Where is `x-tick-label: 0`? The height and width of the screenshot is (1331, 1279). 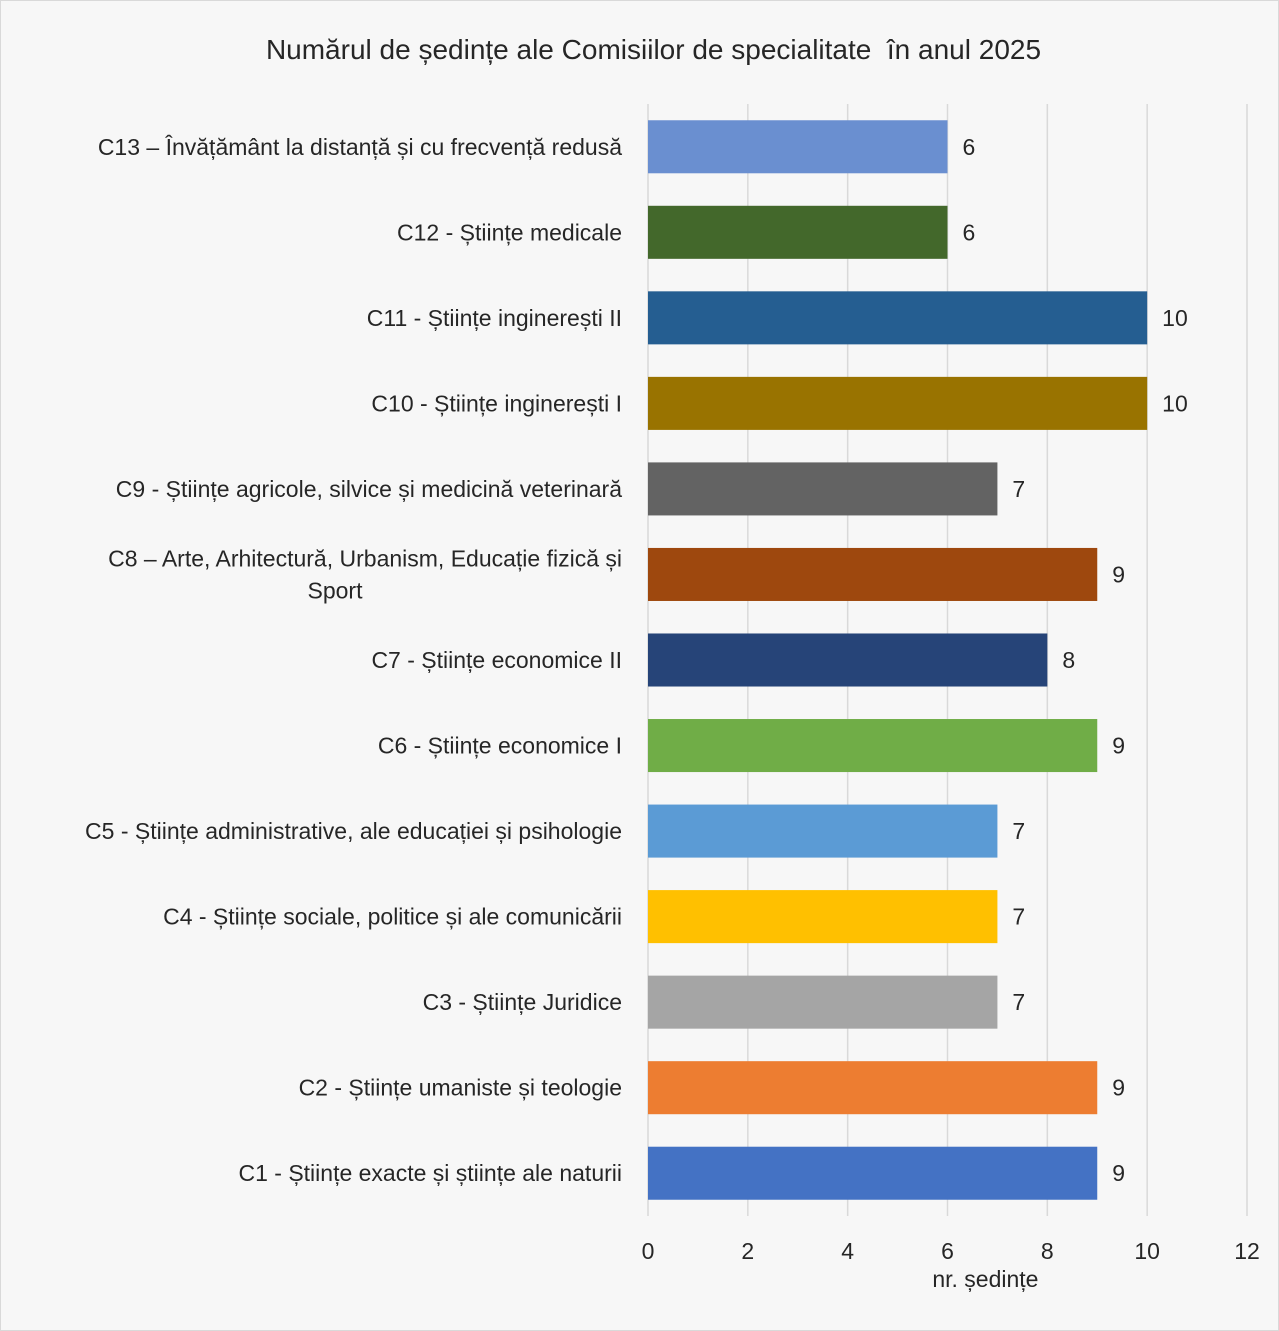 x-tick-label: 0 is located at coordinates (648, 1251).